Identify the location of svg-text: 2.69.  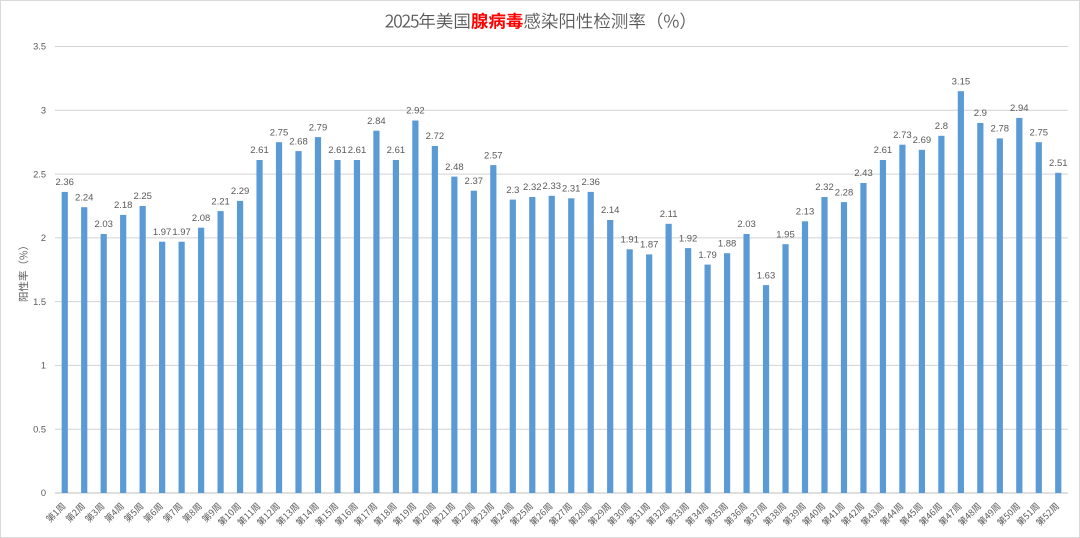
(922, 140).